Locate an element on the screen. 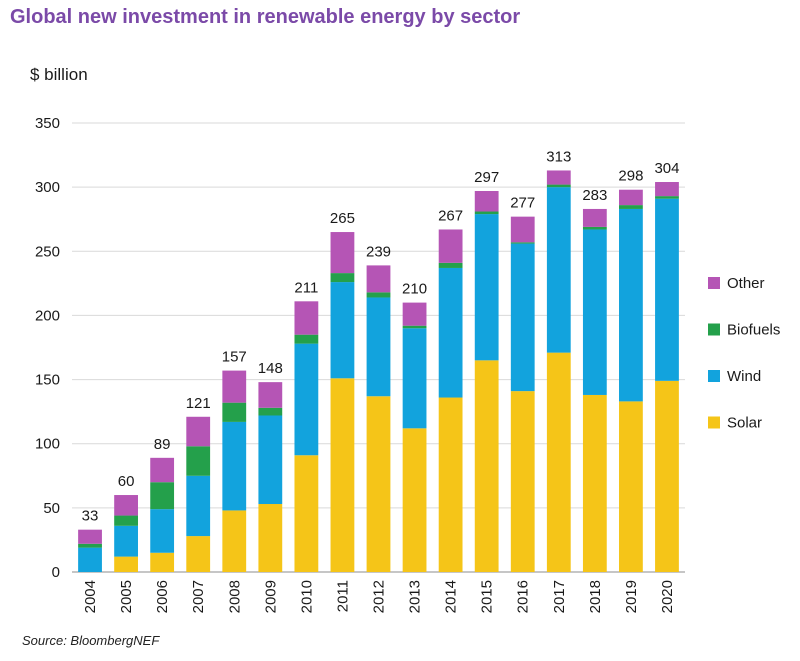 The image size is (800, 661). x-tick-label: 2010 is located at coordinates (306, 596).